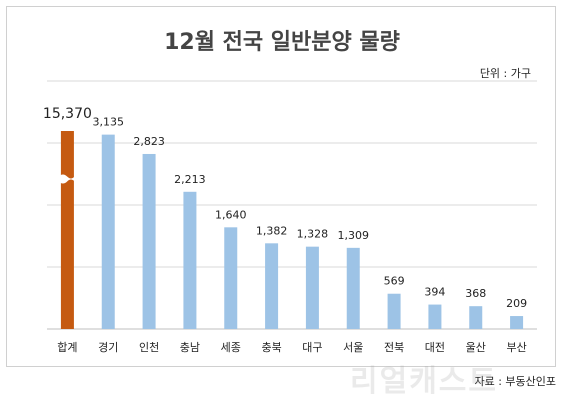 This screenshot has height=406, width=564. I want to click on value-label: 569, so click(394, 281).